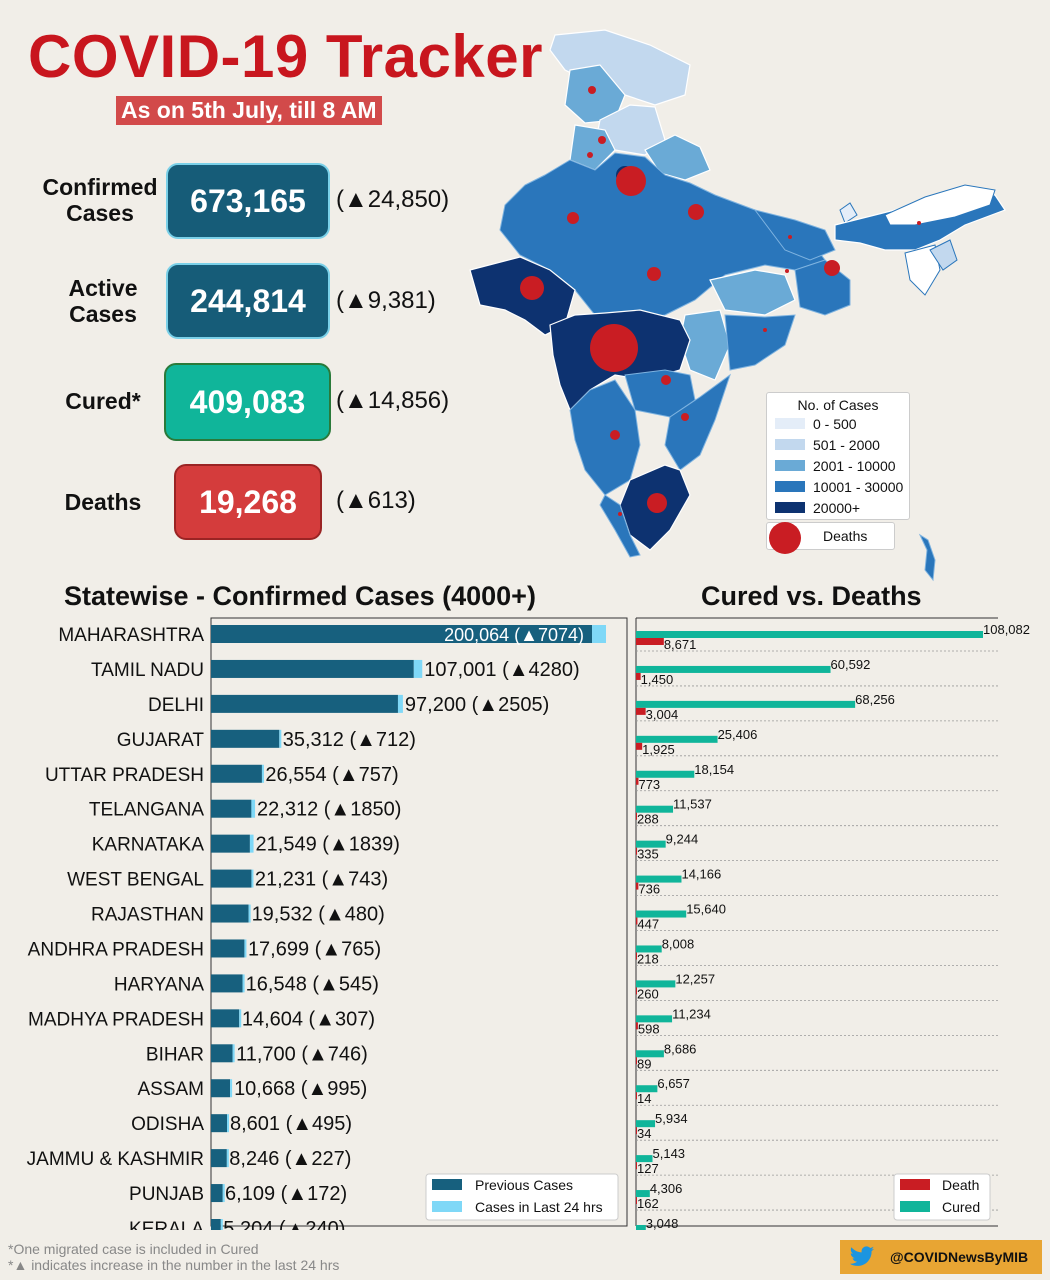  I want to click on bar-value-label: 19,532 (▲480), so click(318, 915).